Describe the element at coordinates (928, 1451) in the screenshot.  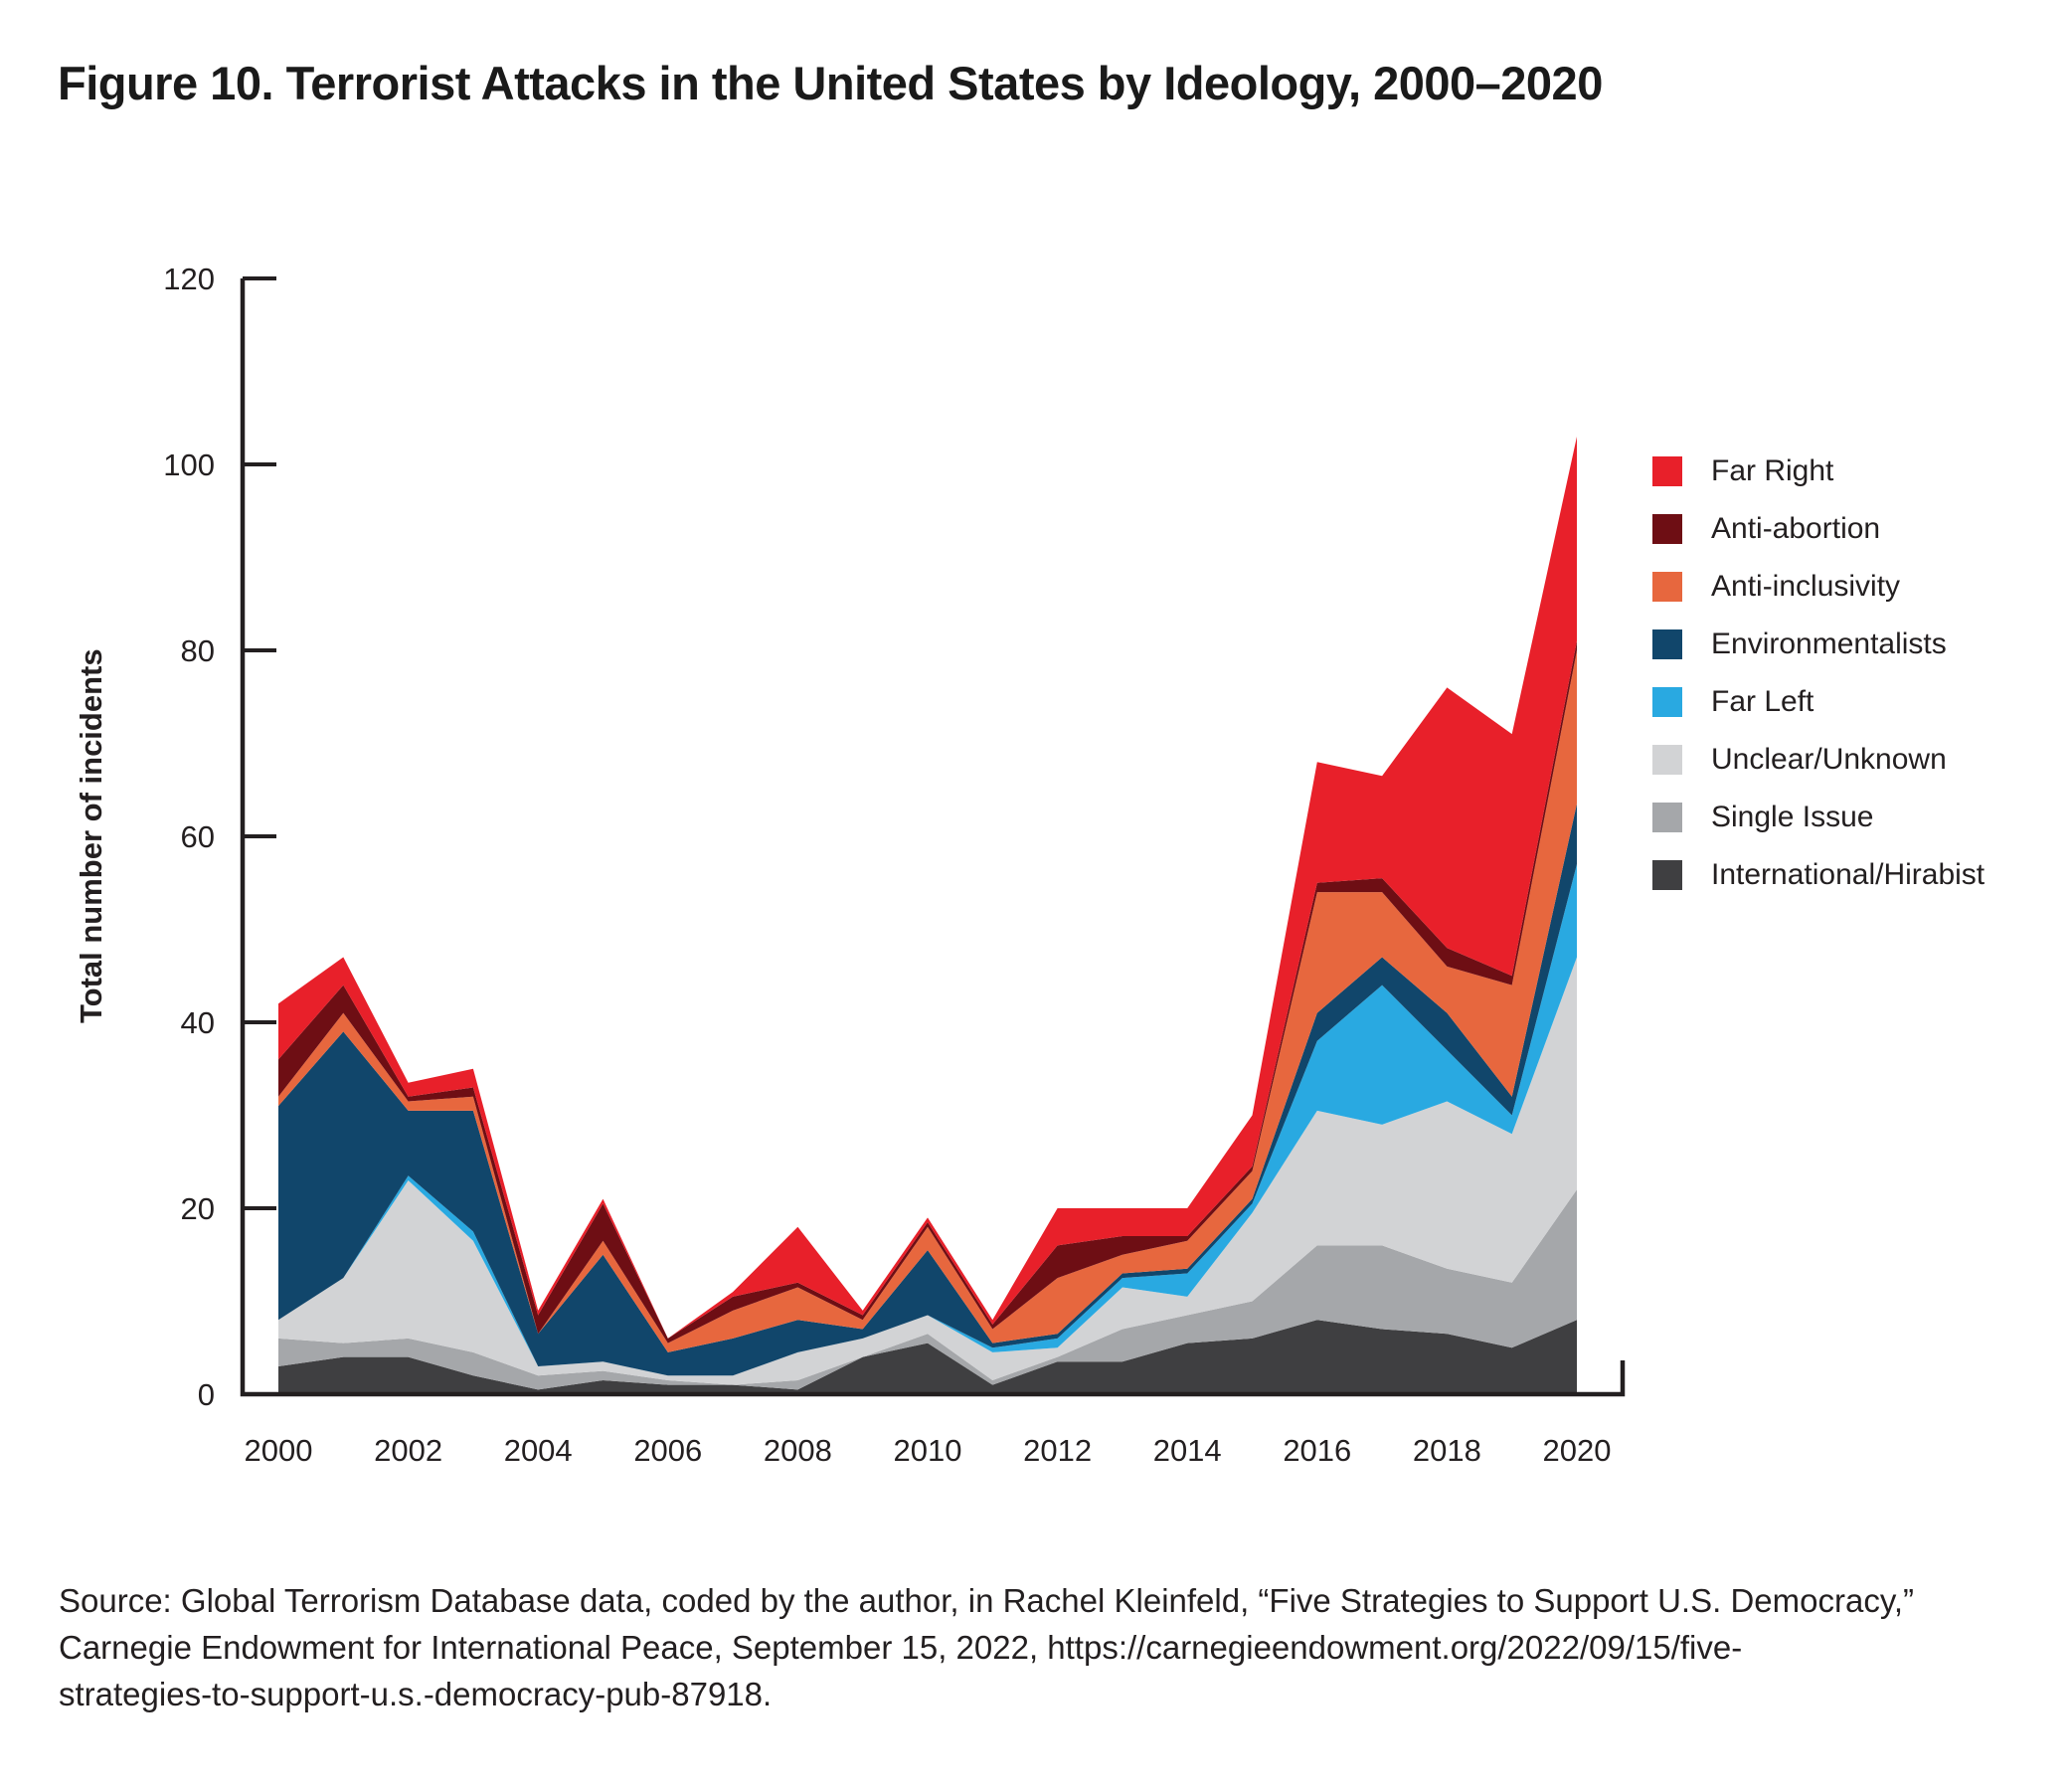
I see `x-tick-label: 2010` at that location.